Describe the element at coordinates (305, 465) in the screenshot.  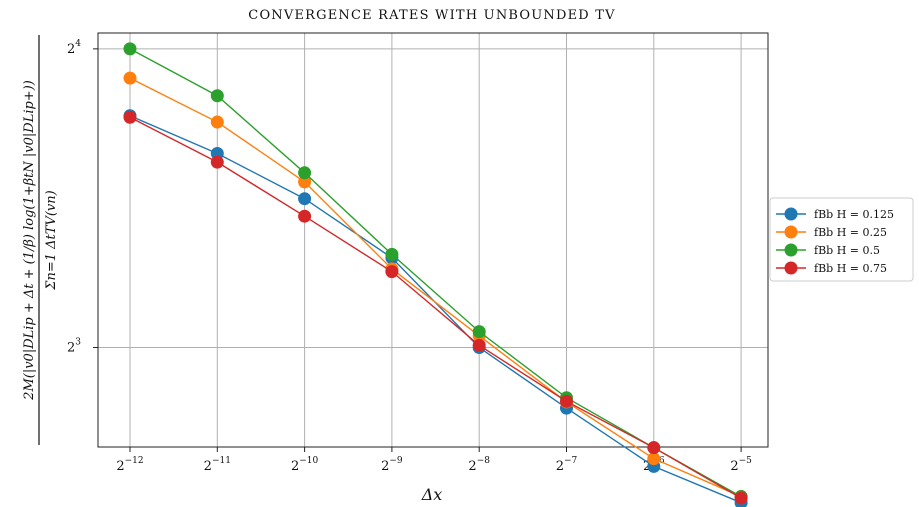
I see `x-tick-label: 2−10` at that location.